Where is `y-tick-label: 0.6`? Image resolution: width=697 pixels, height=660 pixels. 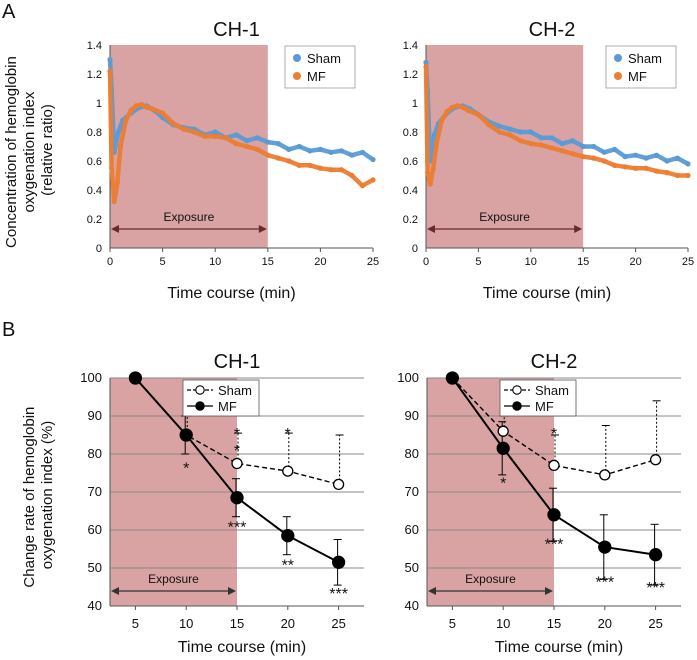
y-tick-label: 0.6 is located at coordinates (410, 162).